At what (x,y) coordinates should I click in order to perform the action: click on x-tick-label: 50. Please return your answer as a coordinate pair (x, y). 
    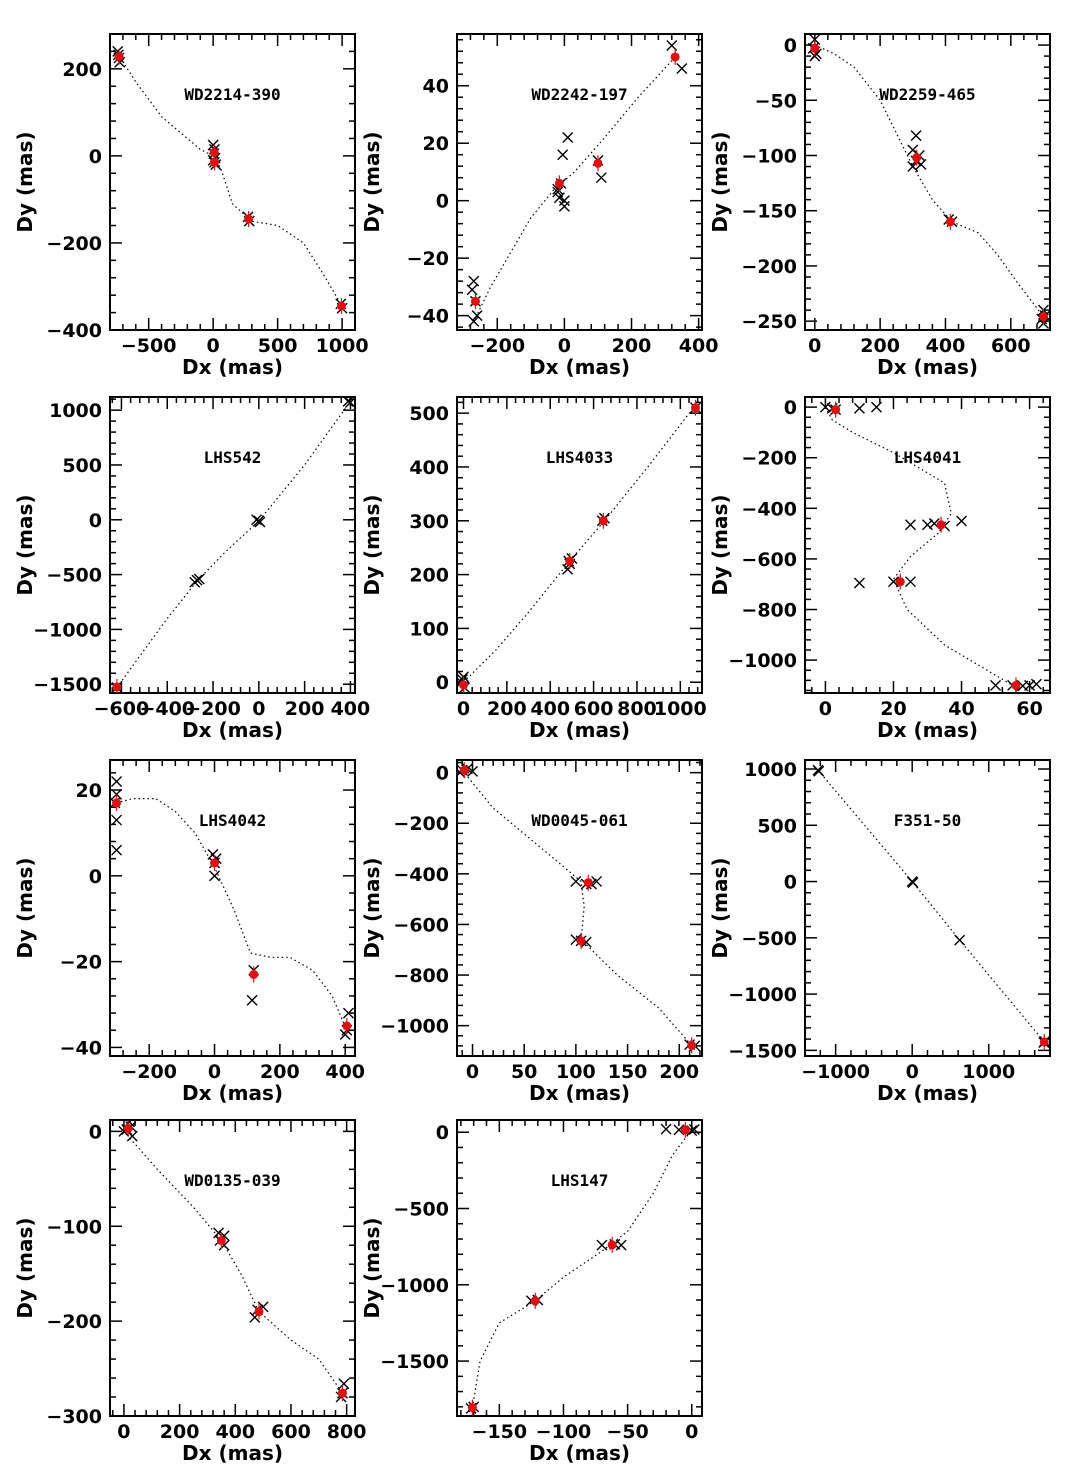
    Looking at the image, I should click on (524, 1072).